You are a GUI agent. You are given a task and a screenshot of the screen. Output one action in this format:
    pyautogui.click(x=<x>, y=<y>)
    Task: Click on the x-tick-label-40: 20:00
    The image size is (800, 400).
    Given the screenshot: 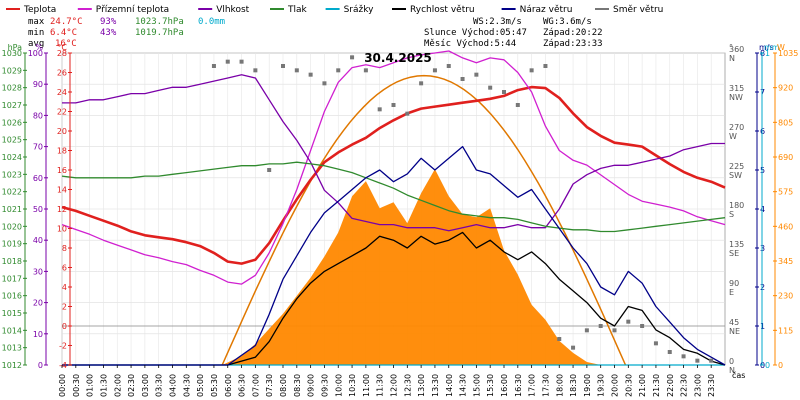 What is the action you would take?
    pyautogui.click(x=615, y=385)
    